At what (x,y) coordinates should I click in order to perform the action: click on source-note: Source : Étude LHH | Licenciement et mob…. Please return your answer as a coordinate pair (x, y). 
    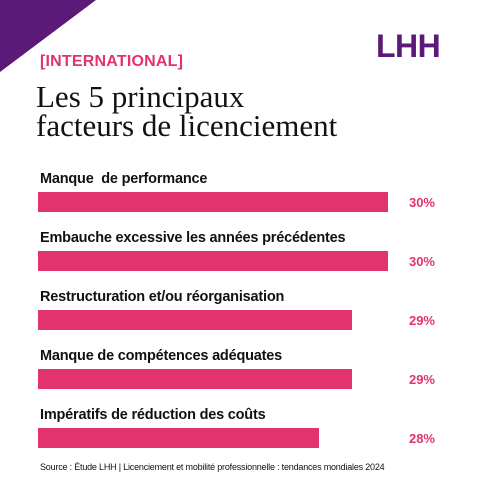
    Looking at the image, I should click on (212, 467).